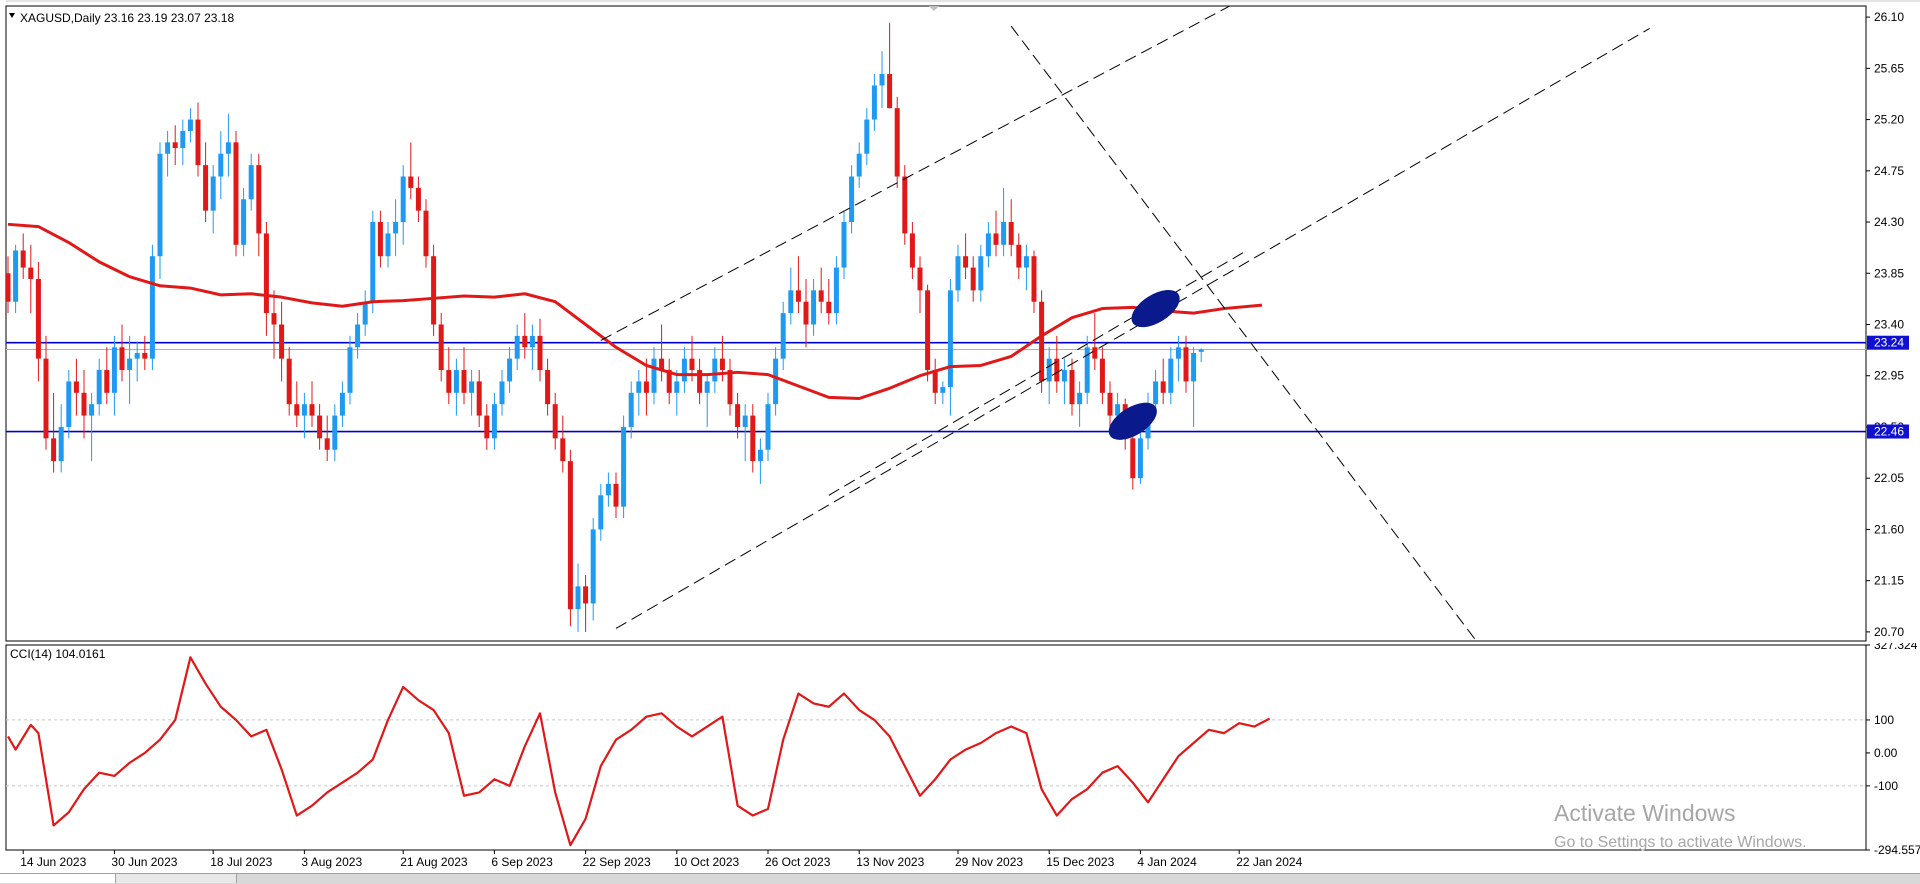 The image size is (1920, 884). Describe the element at coordinates (1080, 862) in the screenshot. I see `x-tick-label: 15 Dec 2023` at that location.